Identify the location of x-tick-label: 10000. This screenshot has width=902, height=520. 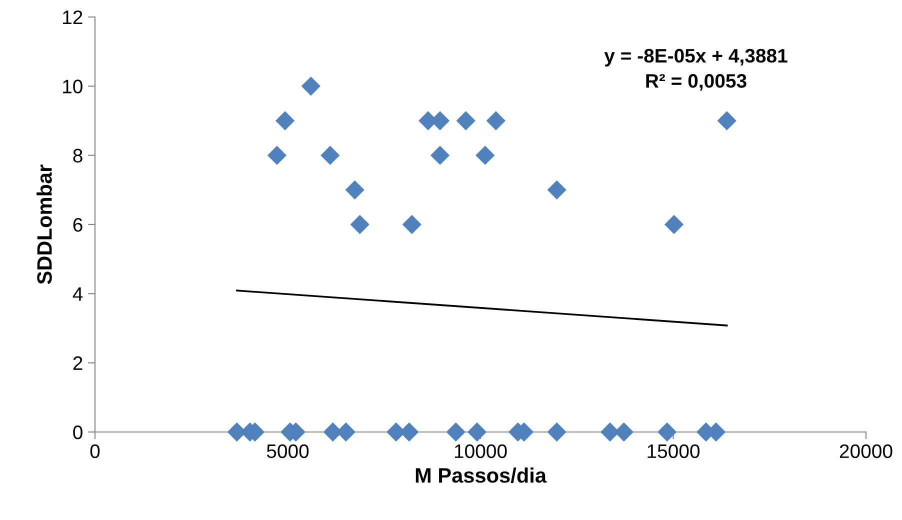
(480, 451).